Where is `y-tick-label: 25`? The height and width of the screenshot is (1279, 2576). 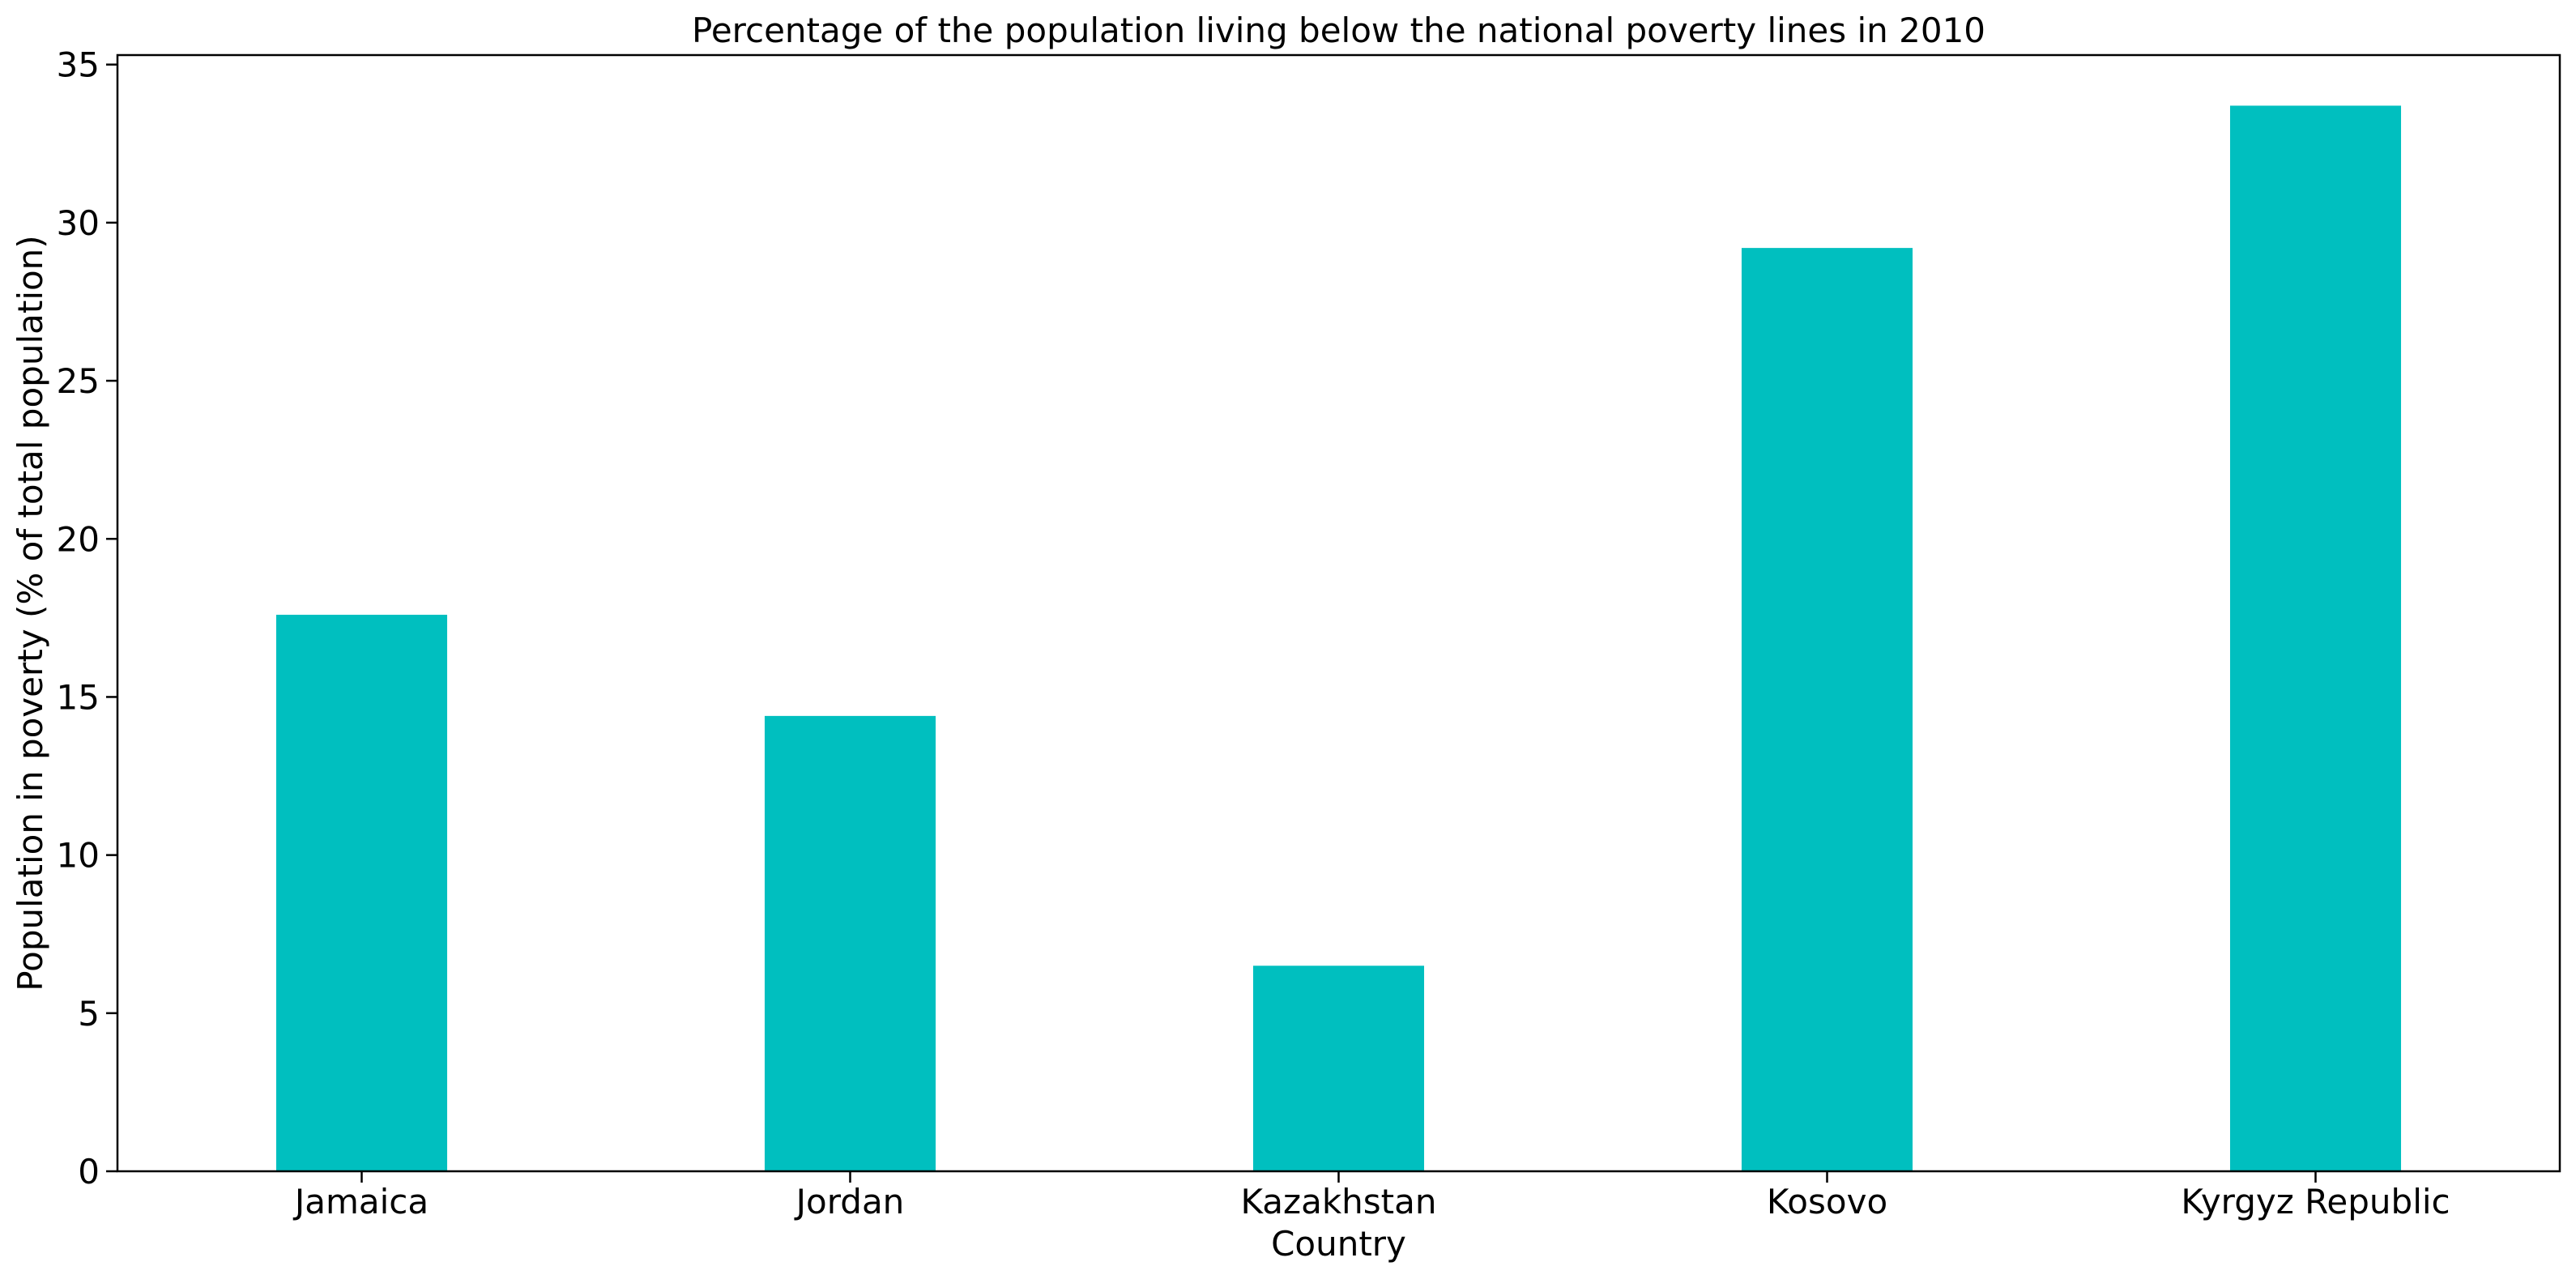
y-tick-label: 25 is located at coordinates (79, 381).